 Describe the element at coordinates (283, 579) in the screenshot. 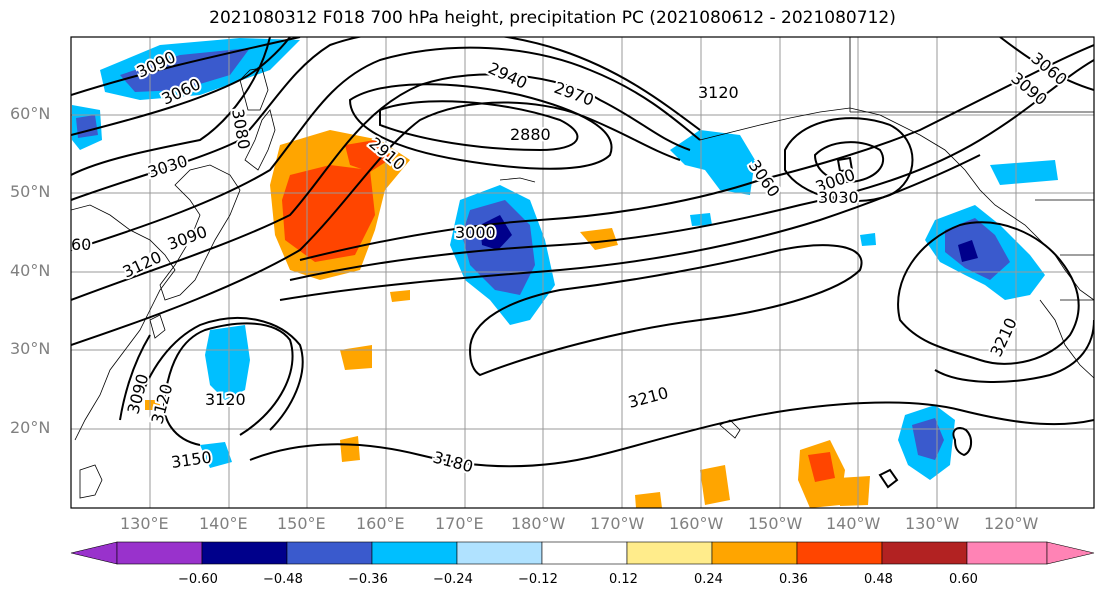

I see `colorbar-tick: −0.48` at that location.